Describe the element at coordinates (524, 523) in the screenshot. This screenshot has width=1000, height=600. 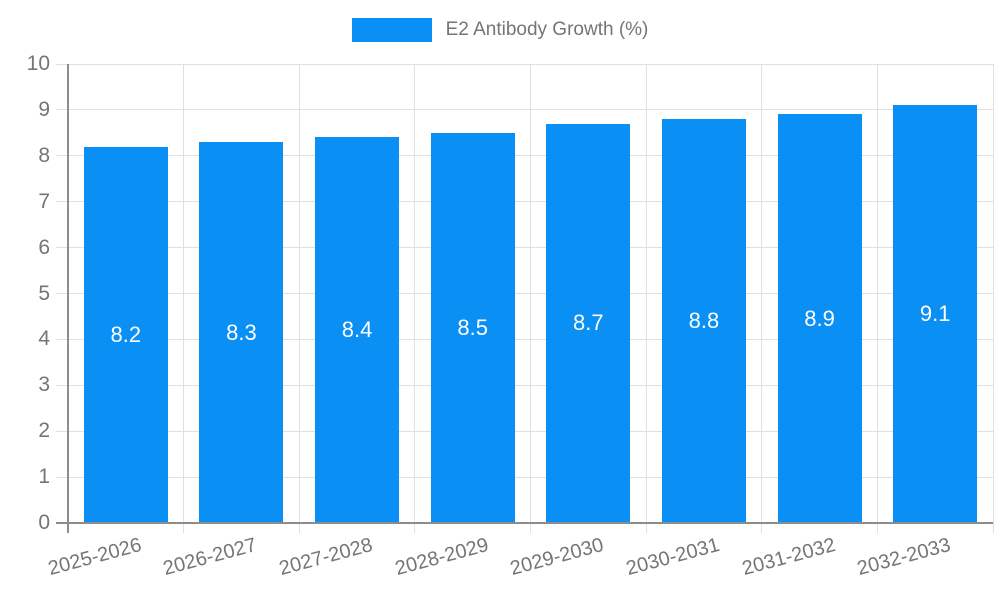
I see `x-axis-line` at that location.